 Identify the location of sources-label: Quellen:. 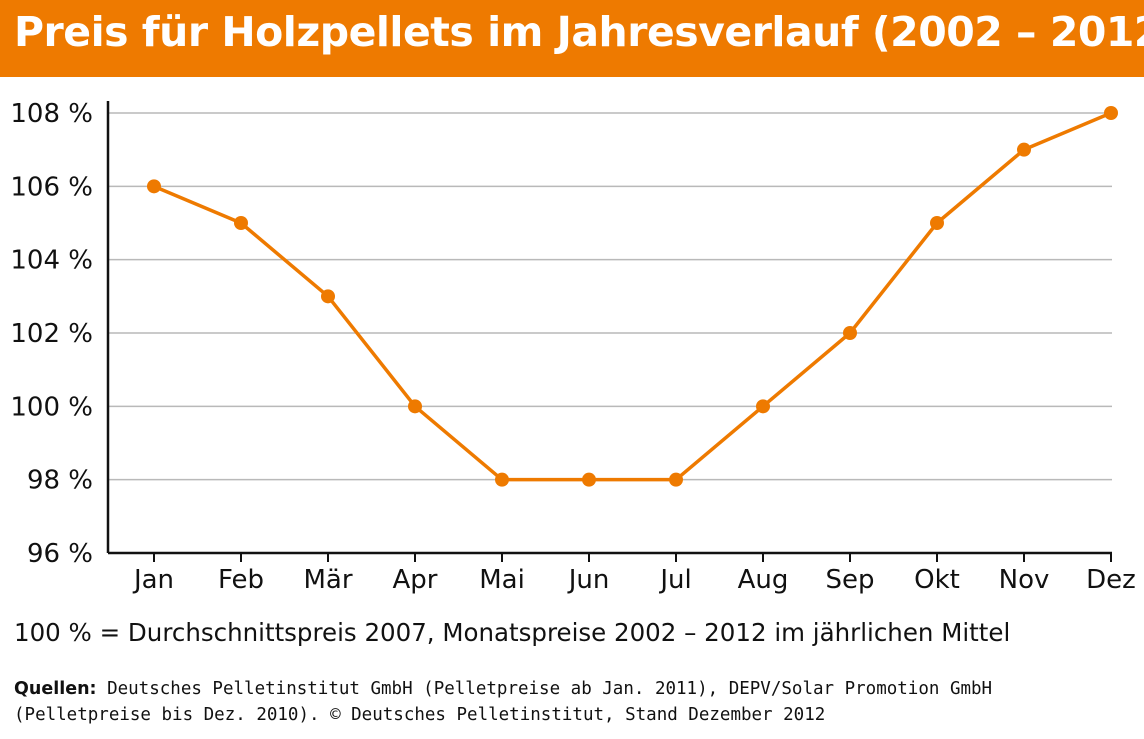
(55, 689).